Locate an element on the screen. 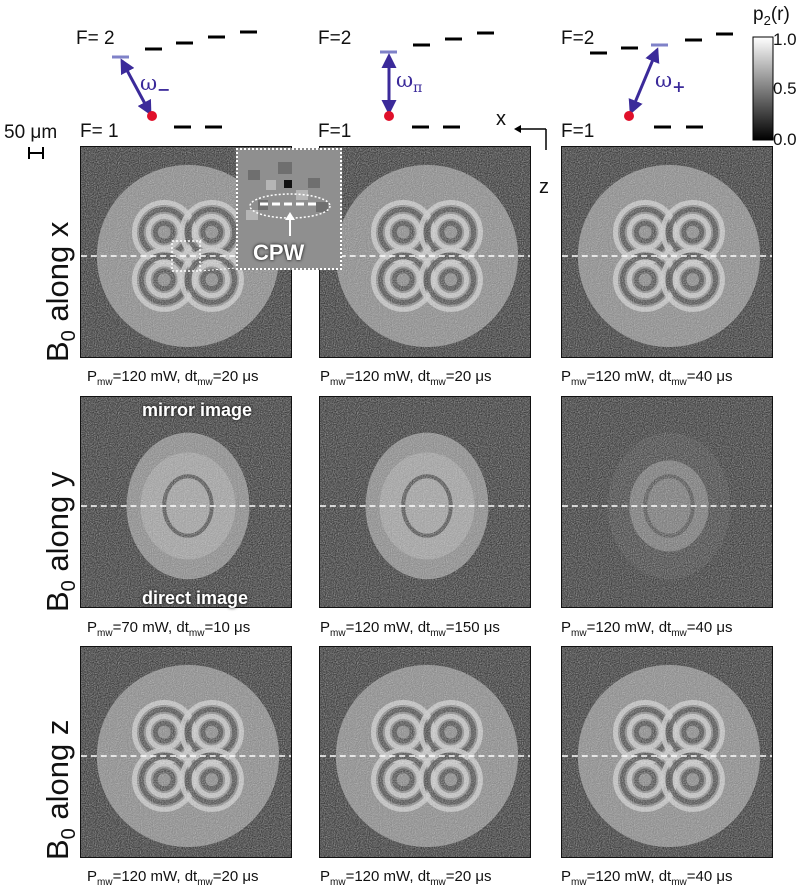 This screenshot has width=803, height=892. row-label-y: B0 along y is located at coordinates (60, 541).